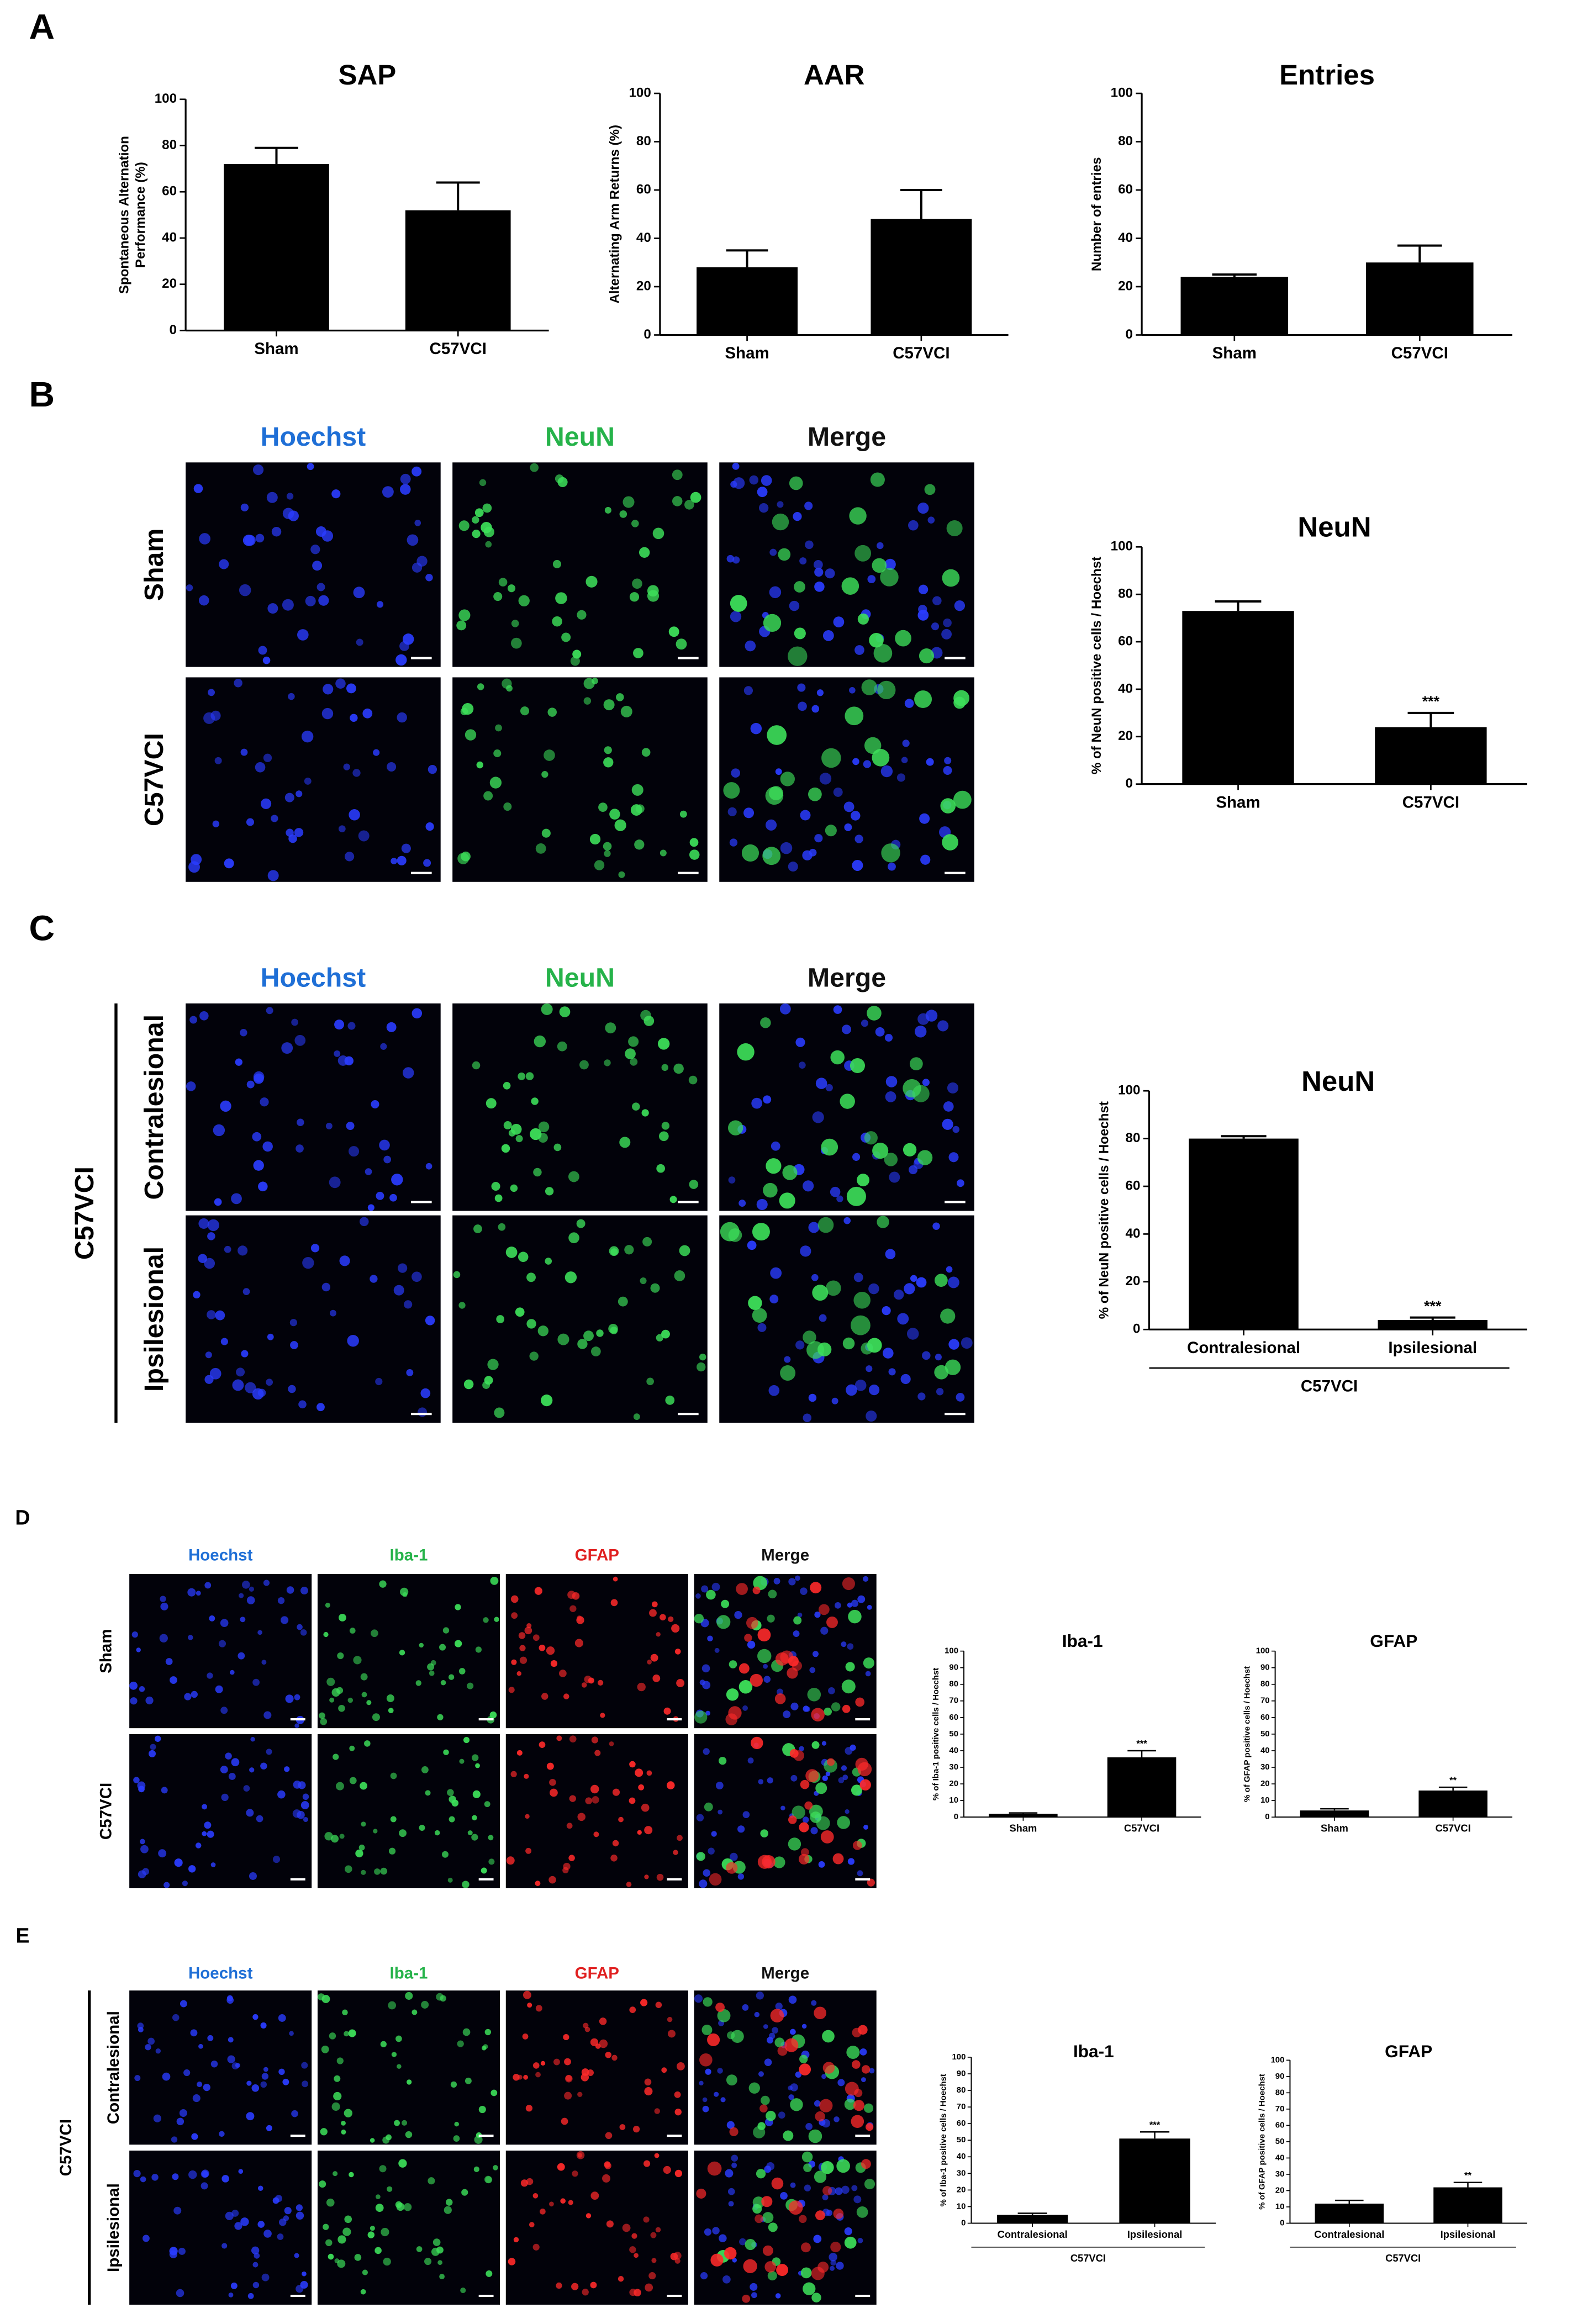 This screenshot has height=2324, width=1572. What do you see at coordinates (1263, 1651) in the screenshot?
I see `y-tick-label: 100` at bounding box center [1263, 1651].